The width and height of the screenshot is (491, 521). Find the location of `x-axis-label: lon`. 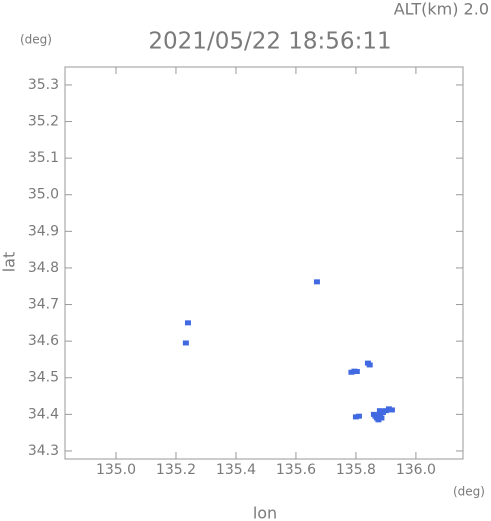

x-axis-label: lon is located at coordinates (265, 512).